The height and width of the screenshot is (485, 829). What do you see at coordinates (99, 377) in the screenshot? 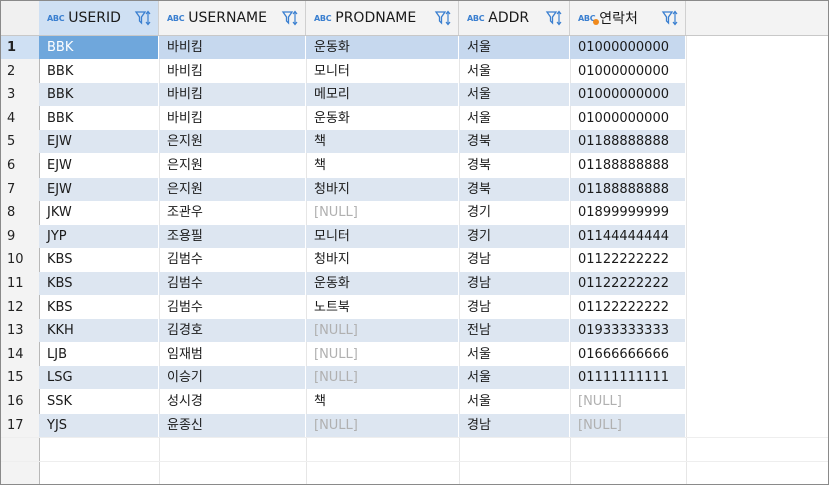
I see `table-cell: LSG` at bounding box center [99, 377].